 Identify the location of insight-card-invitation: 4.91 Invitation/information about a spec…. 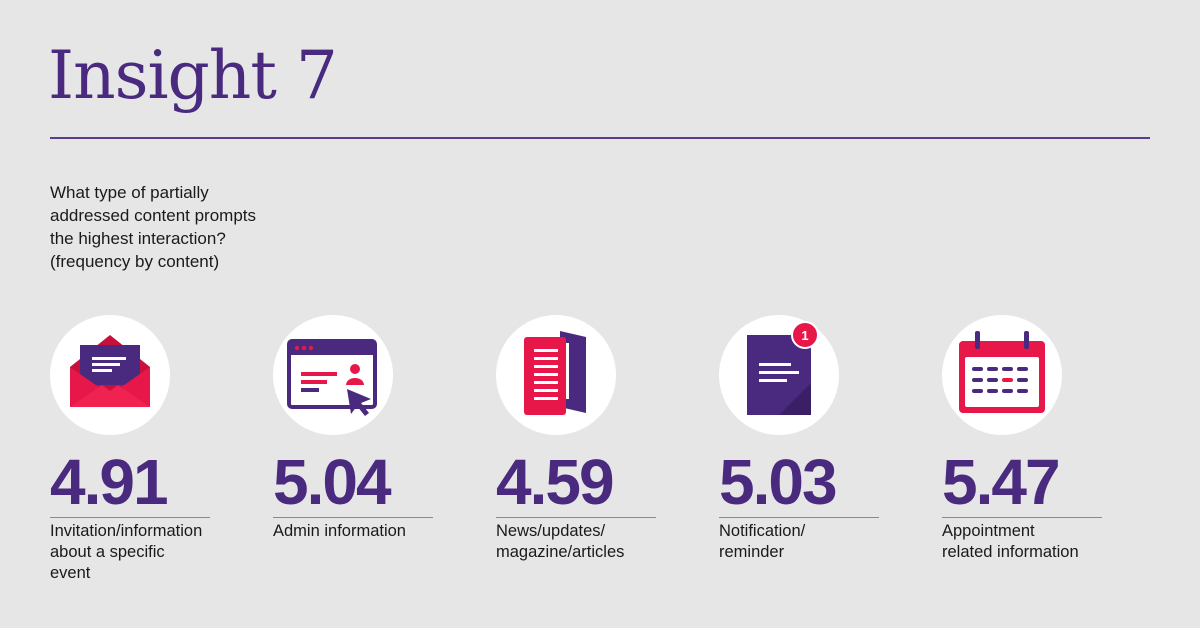
(135, 449).